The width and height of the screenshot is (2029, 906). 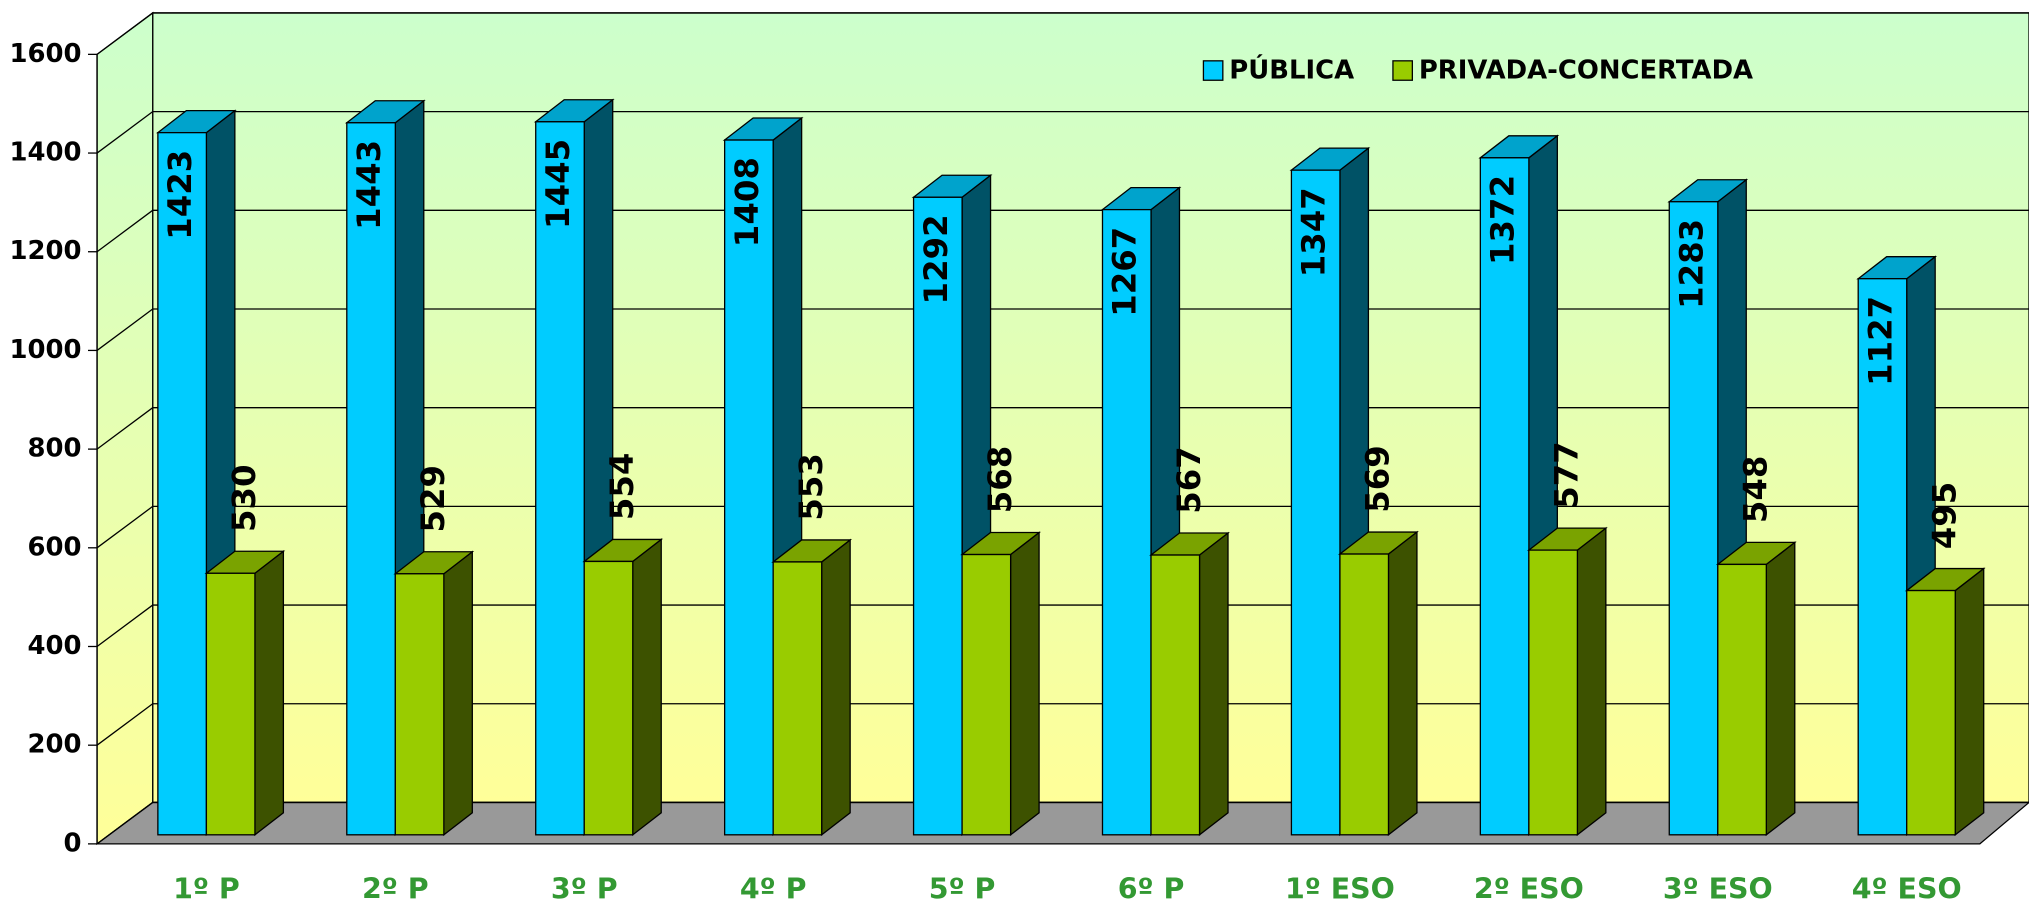 I want to click on data-label: 577, so click(x=1567, y=475).